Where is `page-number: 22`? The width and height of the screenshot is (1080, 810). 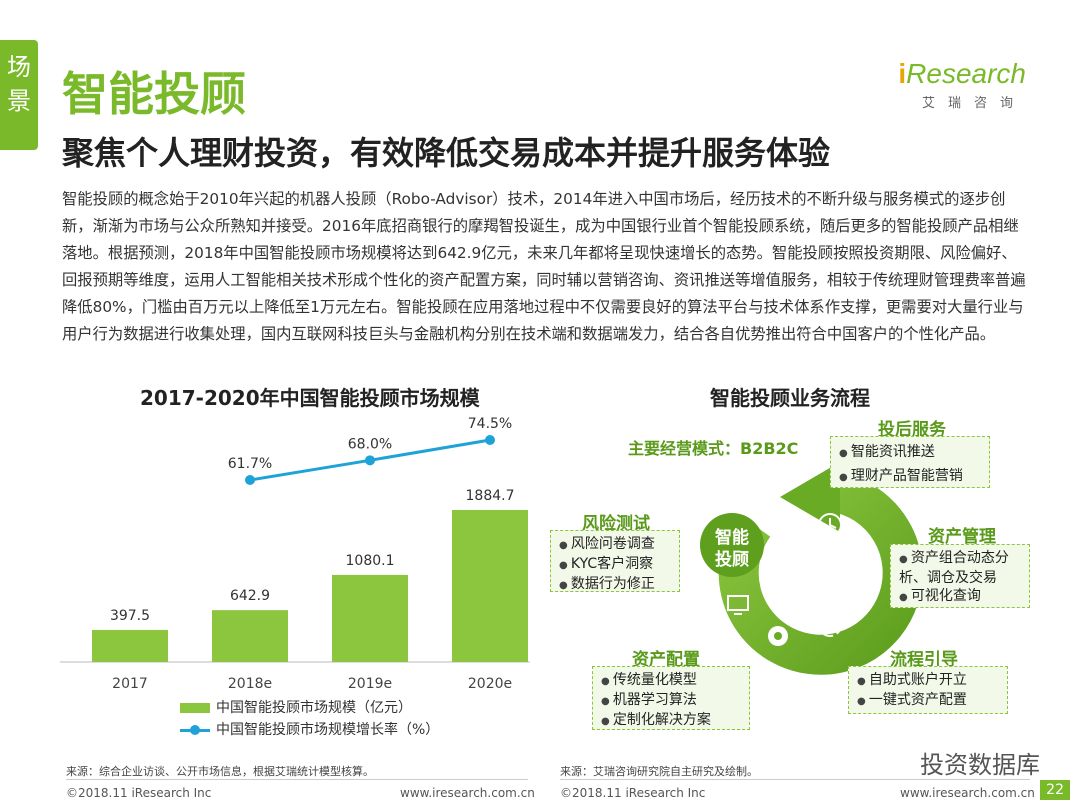 page-number: 22 is located at coordinates (1055, 790).